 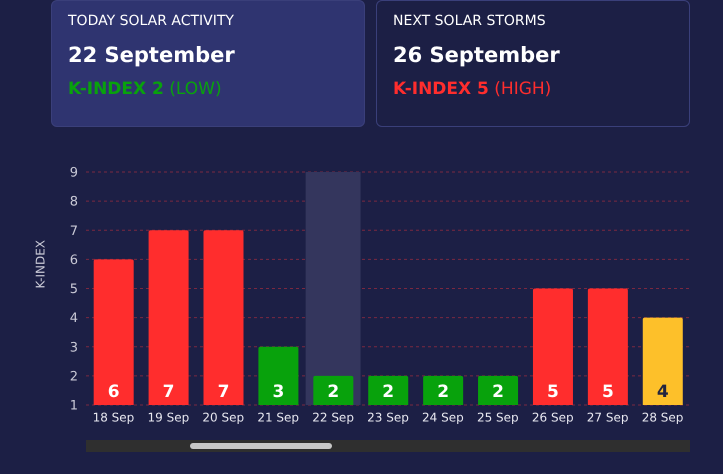 What do you see at coordinates (74, 290) in the screenshot?
I see `y-tick-label: 5` at bounding box center [74, 290].